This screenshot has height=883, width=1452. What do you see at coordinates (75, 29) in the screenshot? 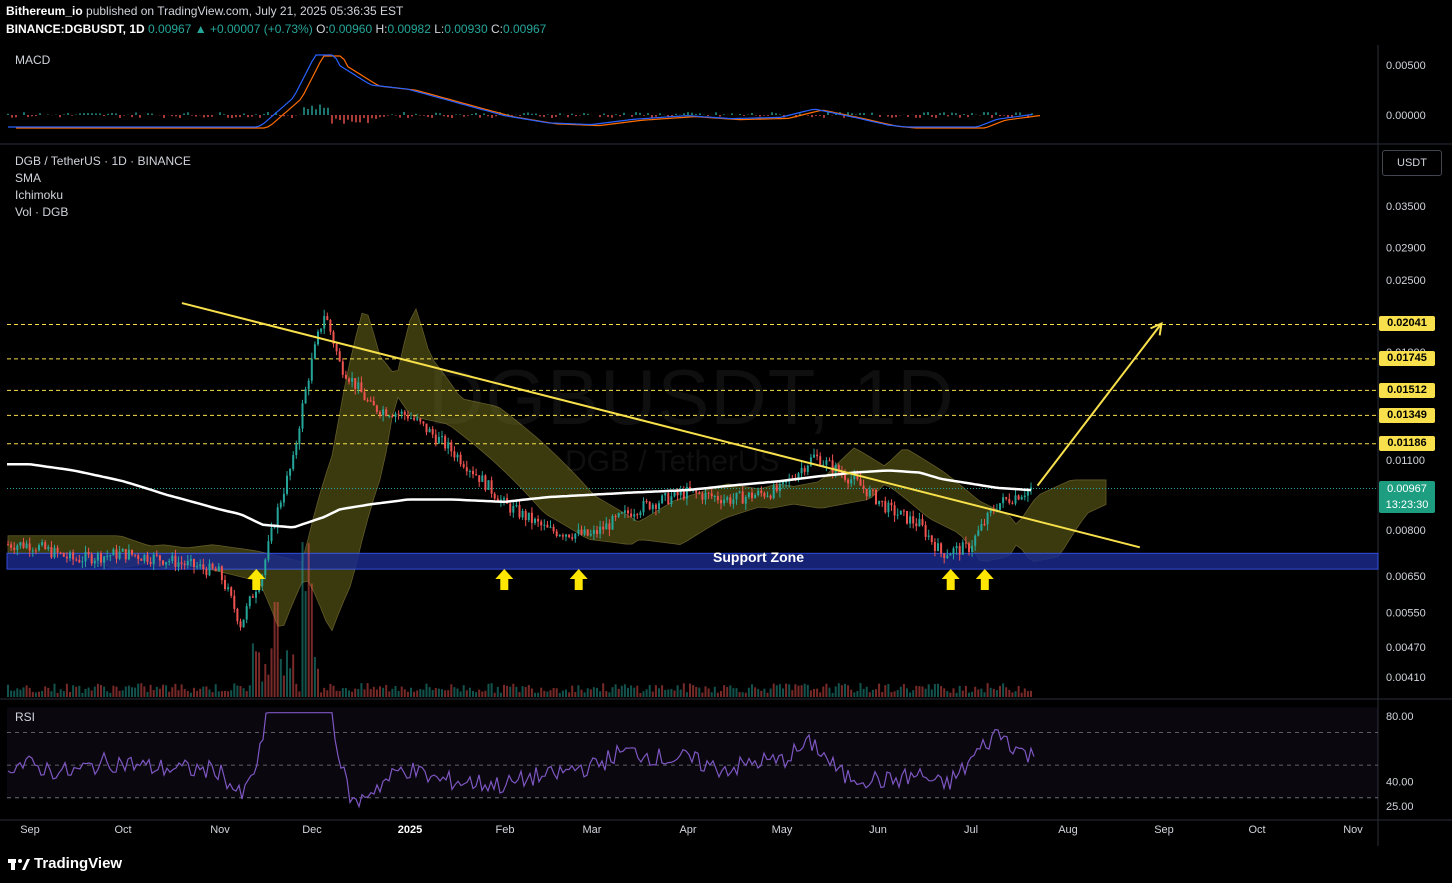
I see `symbol-name: BINANCE:DGBUSDT, 1D` at bounding box center [75, 29].